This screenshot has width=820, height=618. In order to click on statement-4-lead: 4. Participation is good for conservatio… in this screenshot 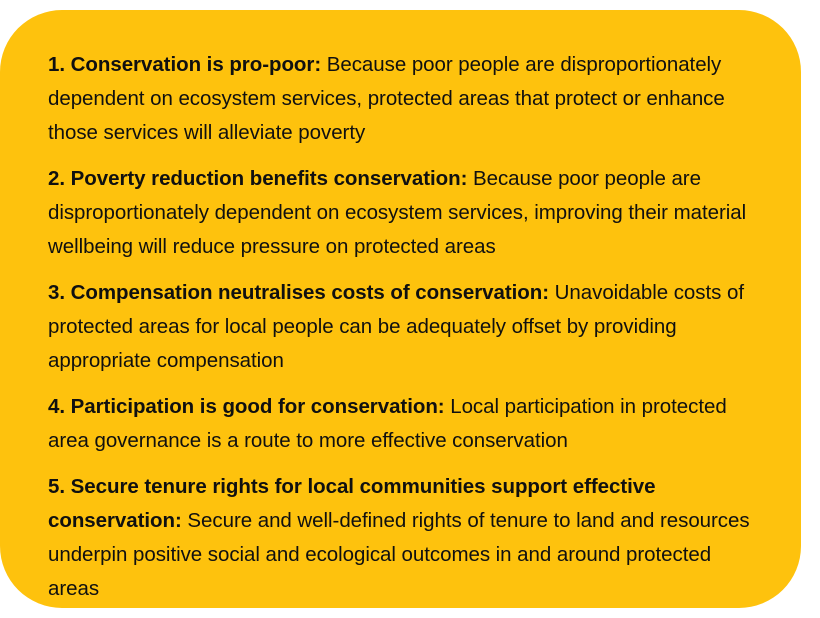, I will do `click(246, 406)`.